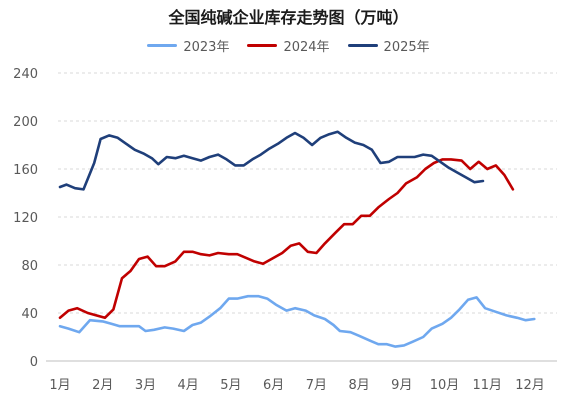  What do you see at coordinates (316, 385) in the screenshot?
I see `x-tick-label-7: 7月` at bounding box center [316, 385].